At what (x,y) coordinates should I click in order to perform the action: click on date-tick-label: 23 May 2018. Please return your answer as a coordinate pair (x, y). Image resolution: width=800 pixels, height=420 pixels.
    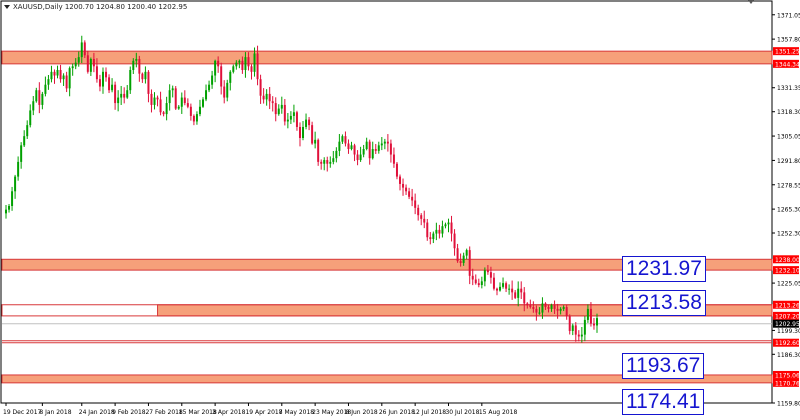
    Looking at the image, I should click on (331, 412).